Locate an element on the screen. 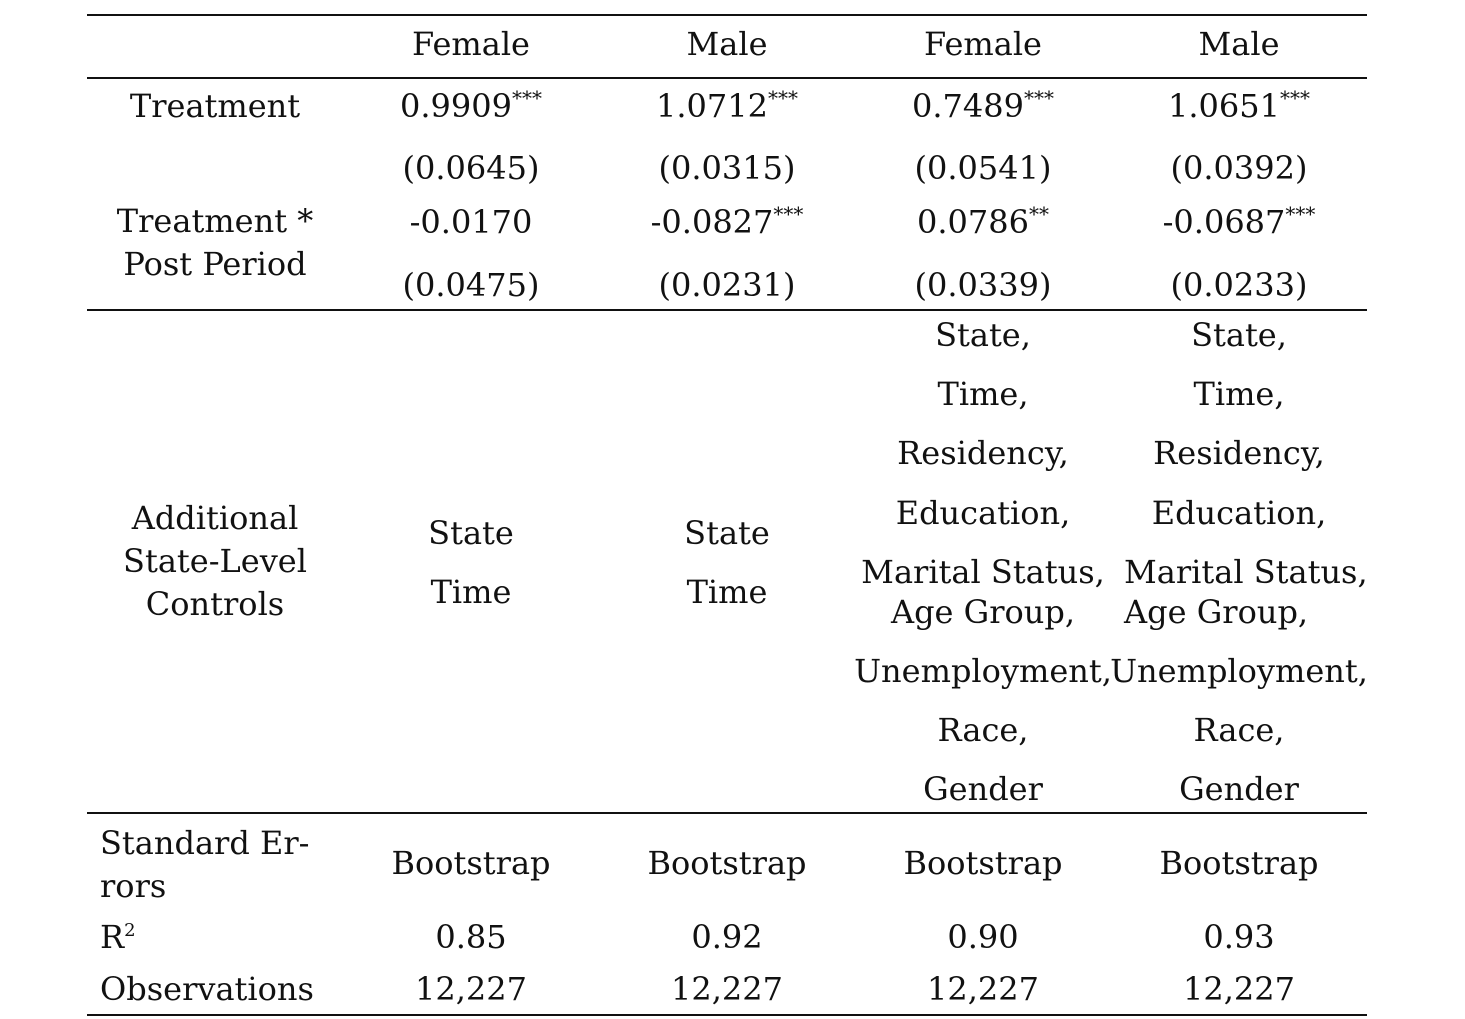  r-squared-value-2: 0.92 is located at coordinates (727, 937).